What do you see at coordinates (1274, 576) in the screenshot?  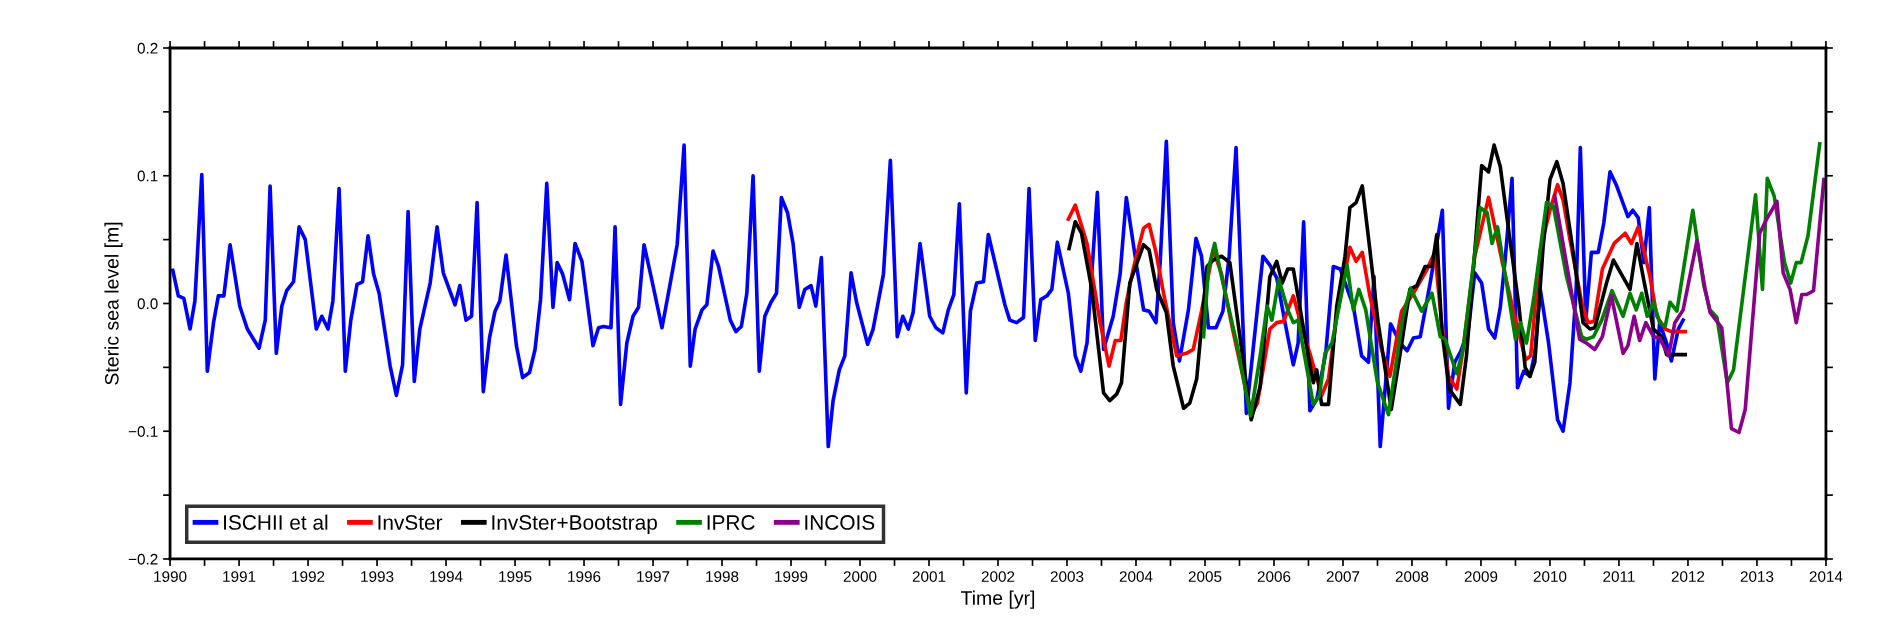 I see `x-tick-label: 2006` at bounding box center [1274, 576].